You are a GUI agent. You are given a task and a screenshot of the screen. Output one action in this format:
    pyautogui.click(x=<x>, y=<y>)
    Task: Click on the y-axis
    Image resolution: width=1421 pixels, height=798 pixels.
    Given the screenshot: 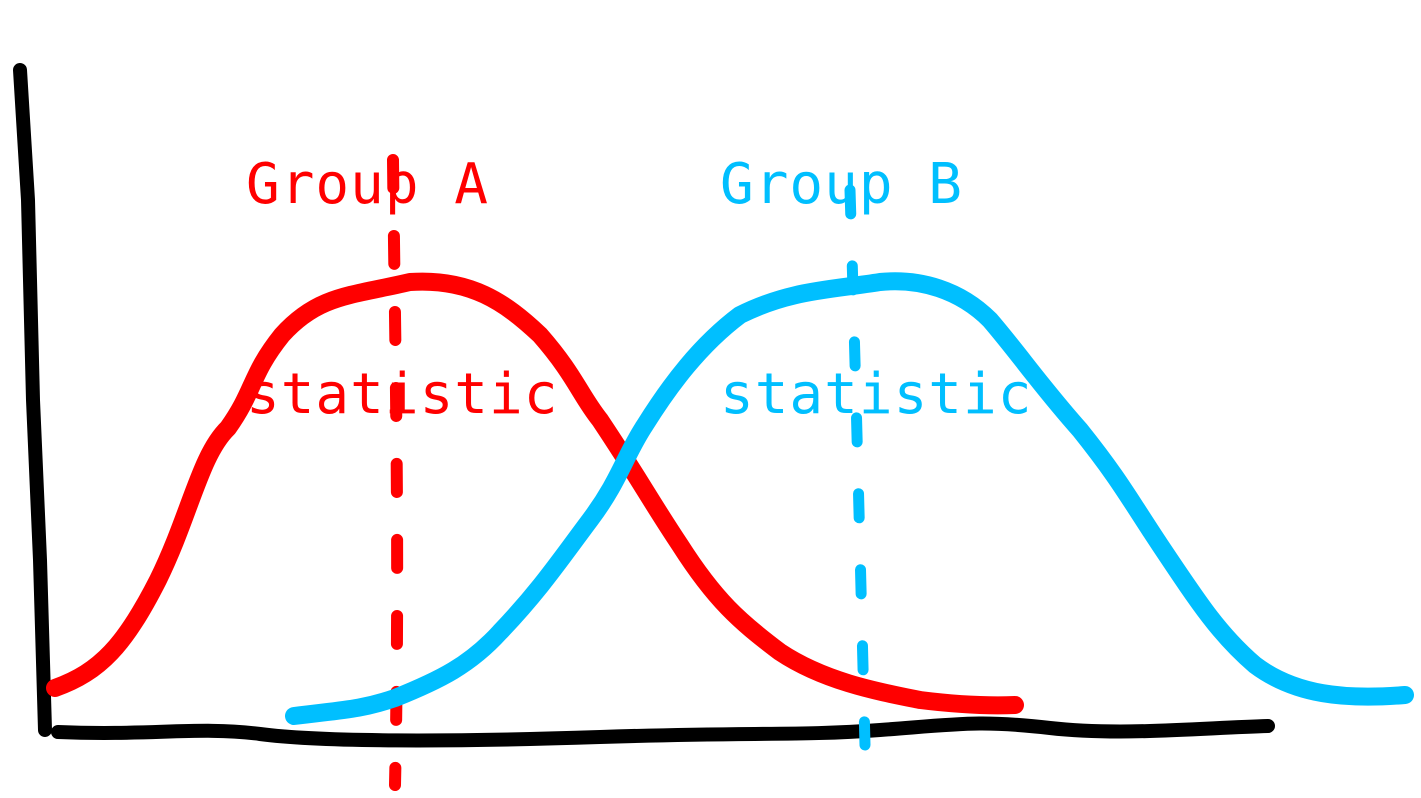 What is the action you would take?
    pyautogui.click(x=32, y=400)
    